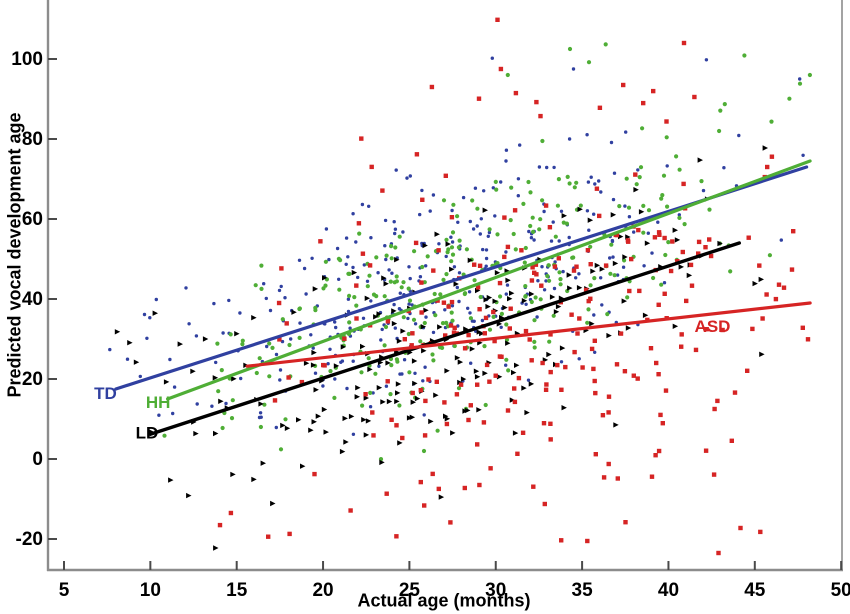  Describe the element at coordinates (32, 219) in the screenshot. I see `y-tick-label: 60` at that location.